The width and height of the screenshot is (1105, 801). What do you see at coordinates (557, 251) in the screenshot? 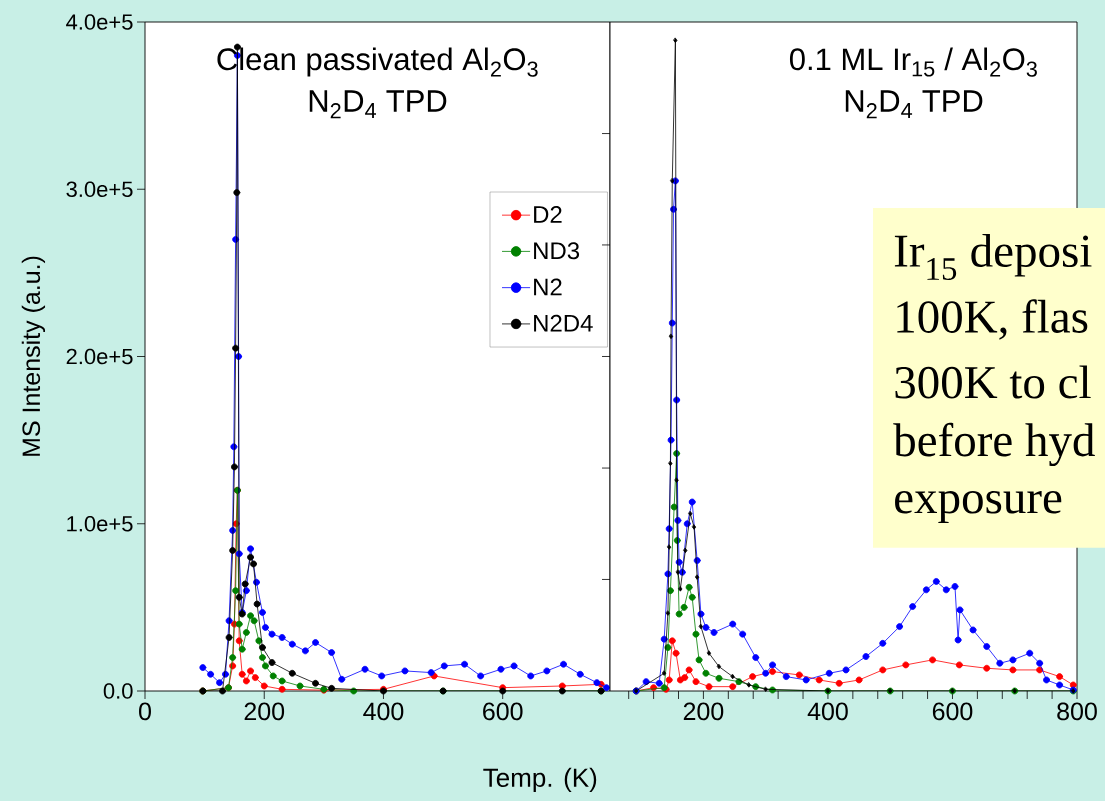
I see `legend-label: ND3` at bounding box center [557, 251].